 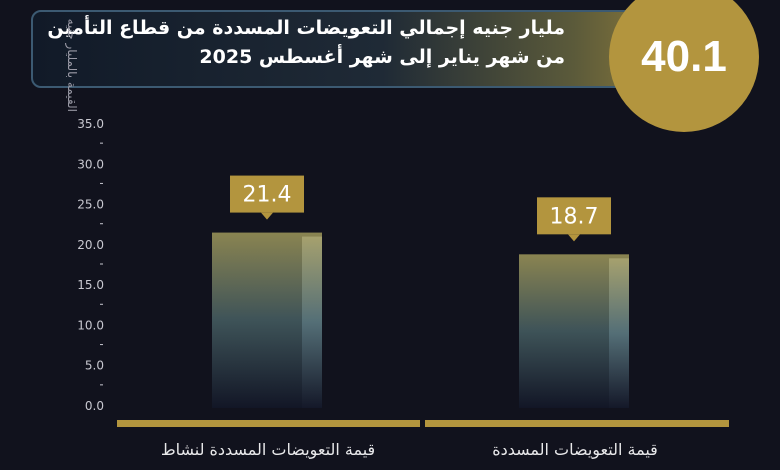 I want to click on y-tick-label: 15.0, so click(x=90, y=285).